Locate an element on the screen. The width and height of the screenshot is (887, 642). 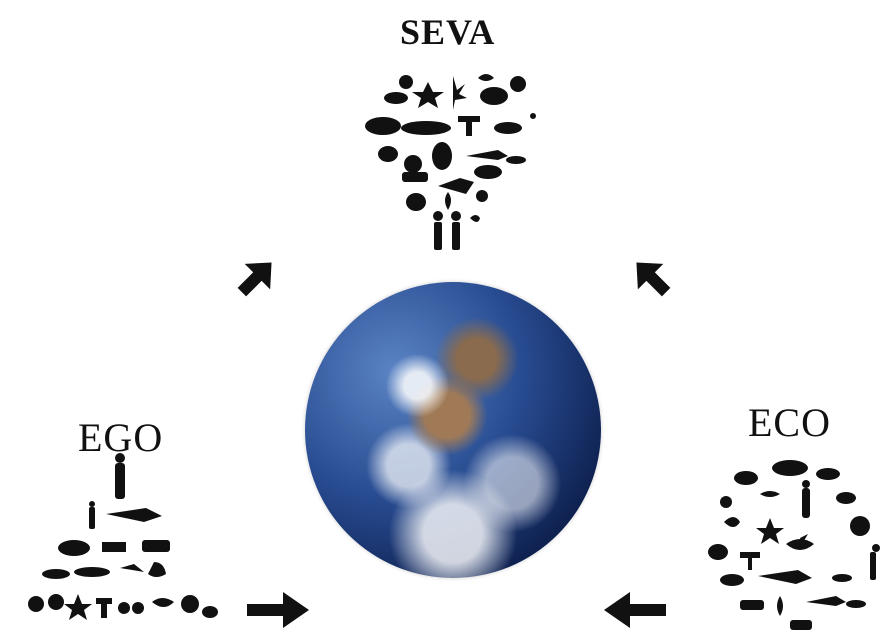
arrow-up-right-icon is located at coordinates (256, 280).